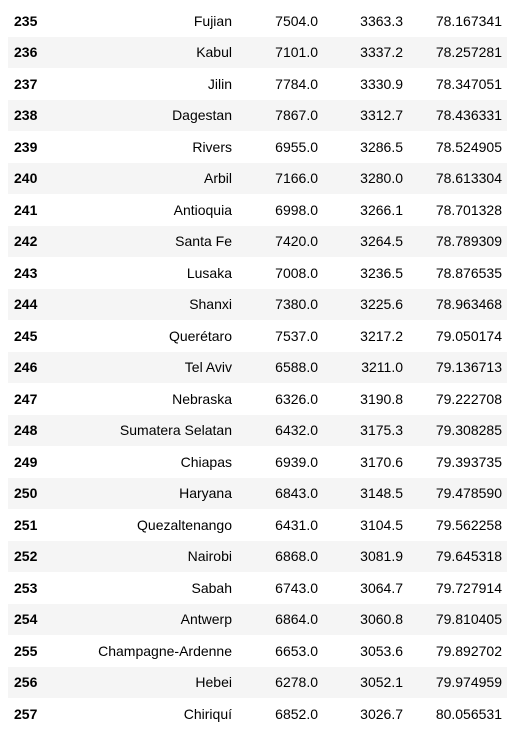 The image size is (524, 730). Describe the element at coordinates (213, 682) in the screenshot. I see `region-name-cell: Hebei` at that location.